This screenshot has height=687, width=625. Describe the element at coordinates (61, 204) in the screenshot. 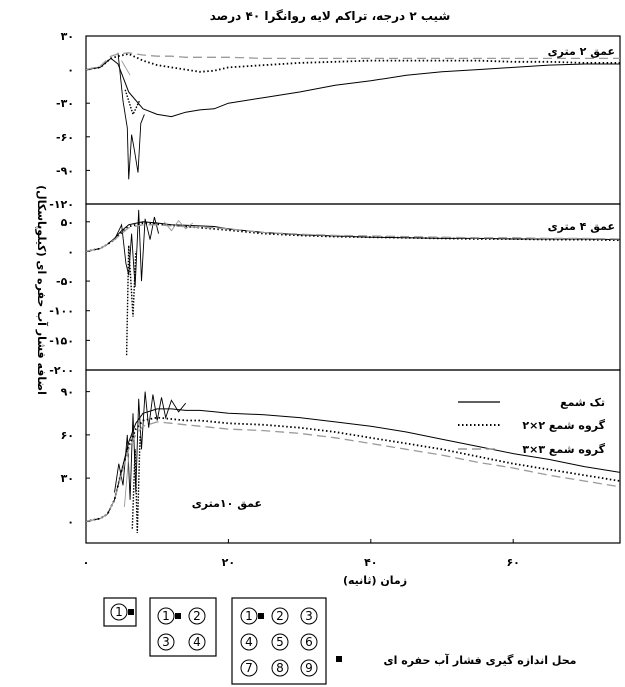

I see `y-tick-label: -۱۲۰` at that location.